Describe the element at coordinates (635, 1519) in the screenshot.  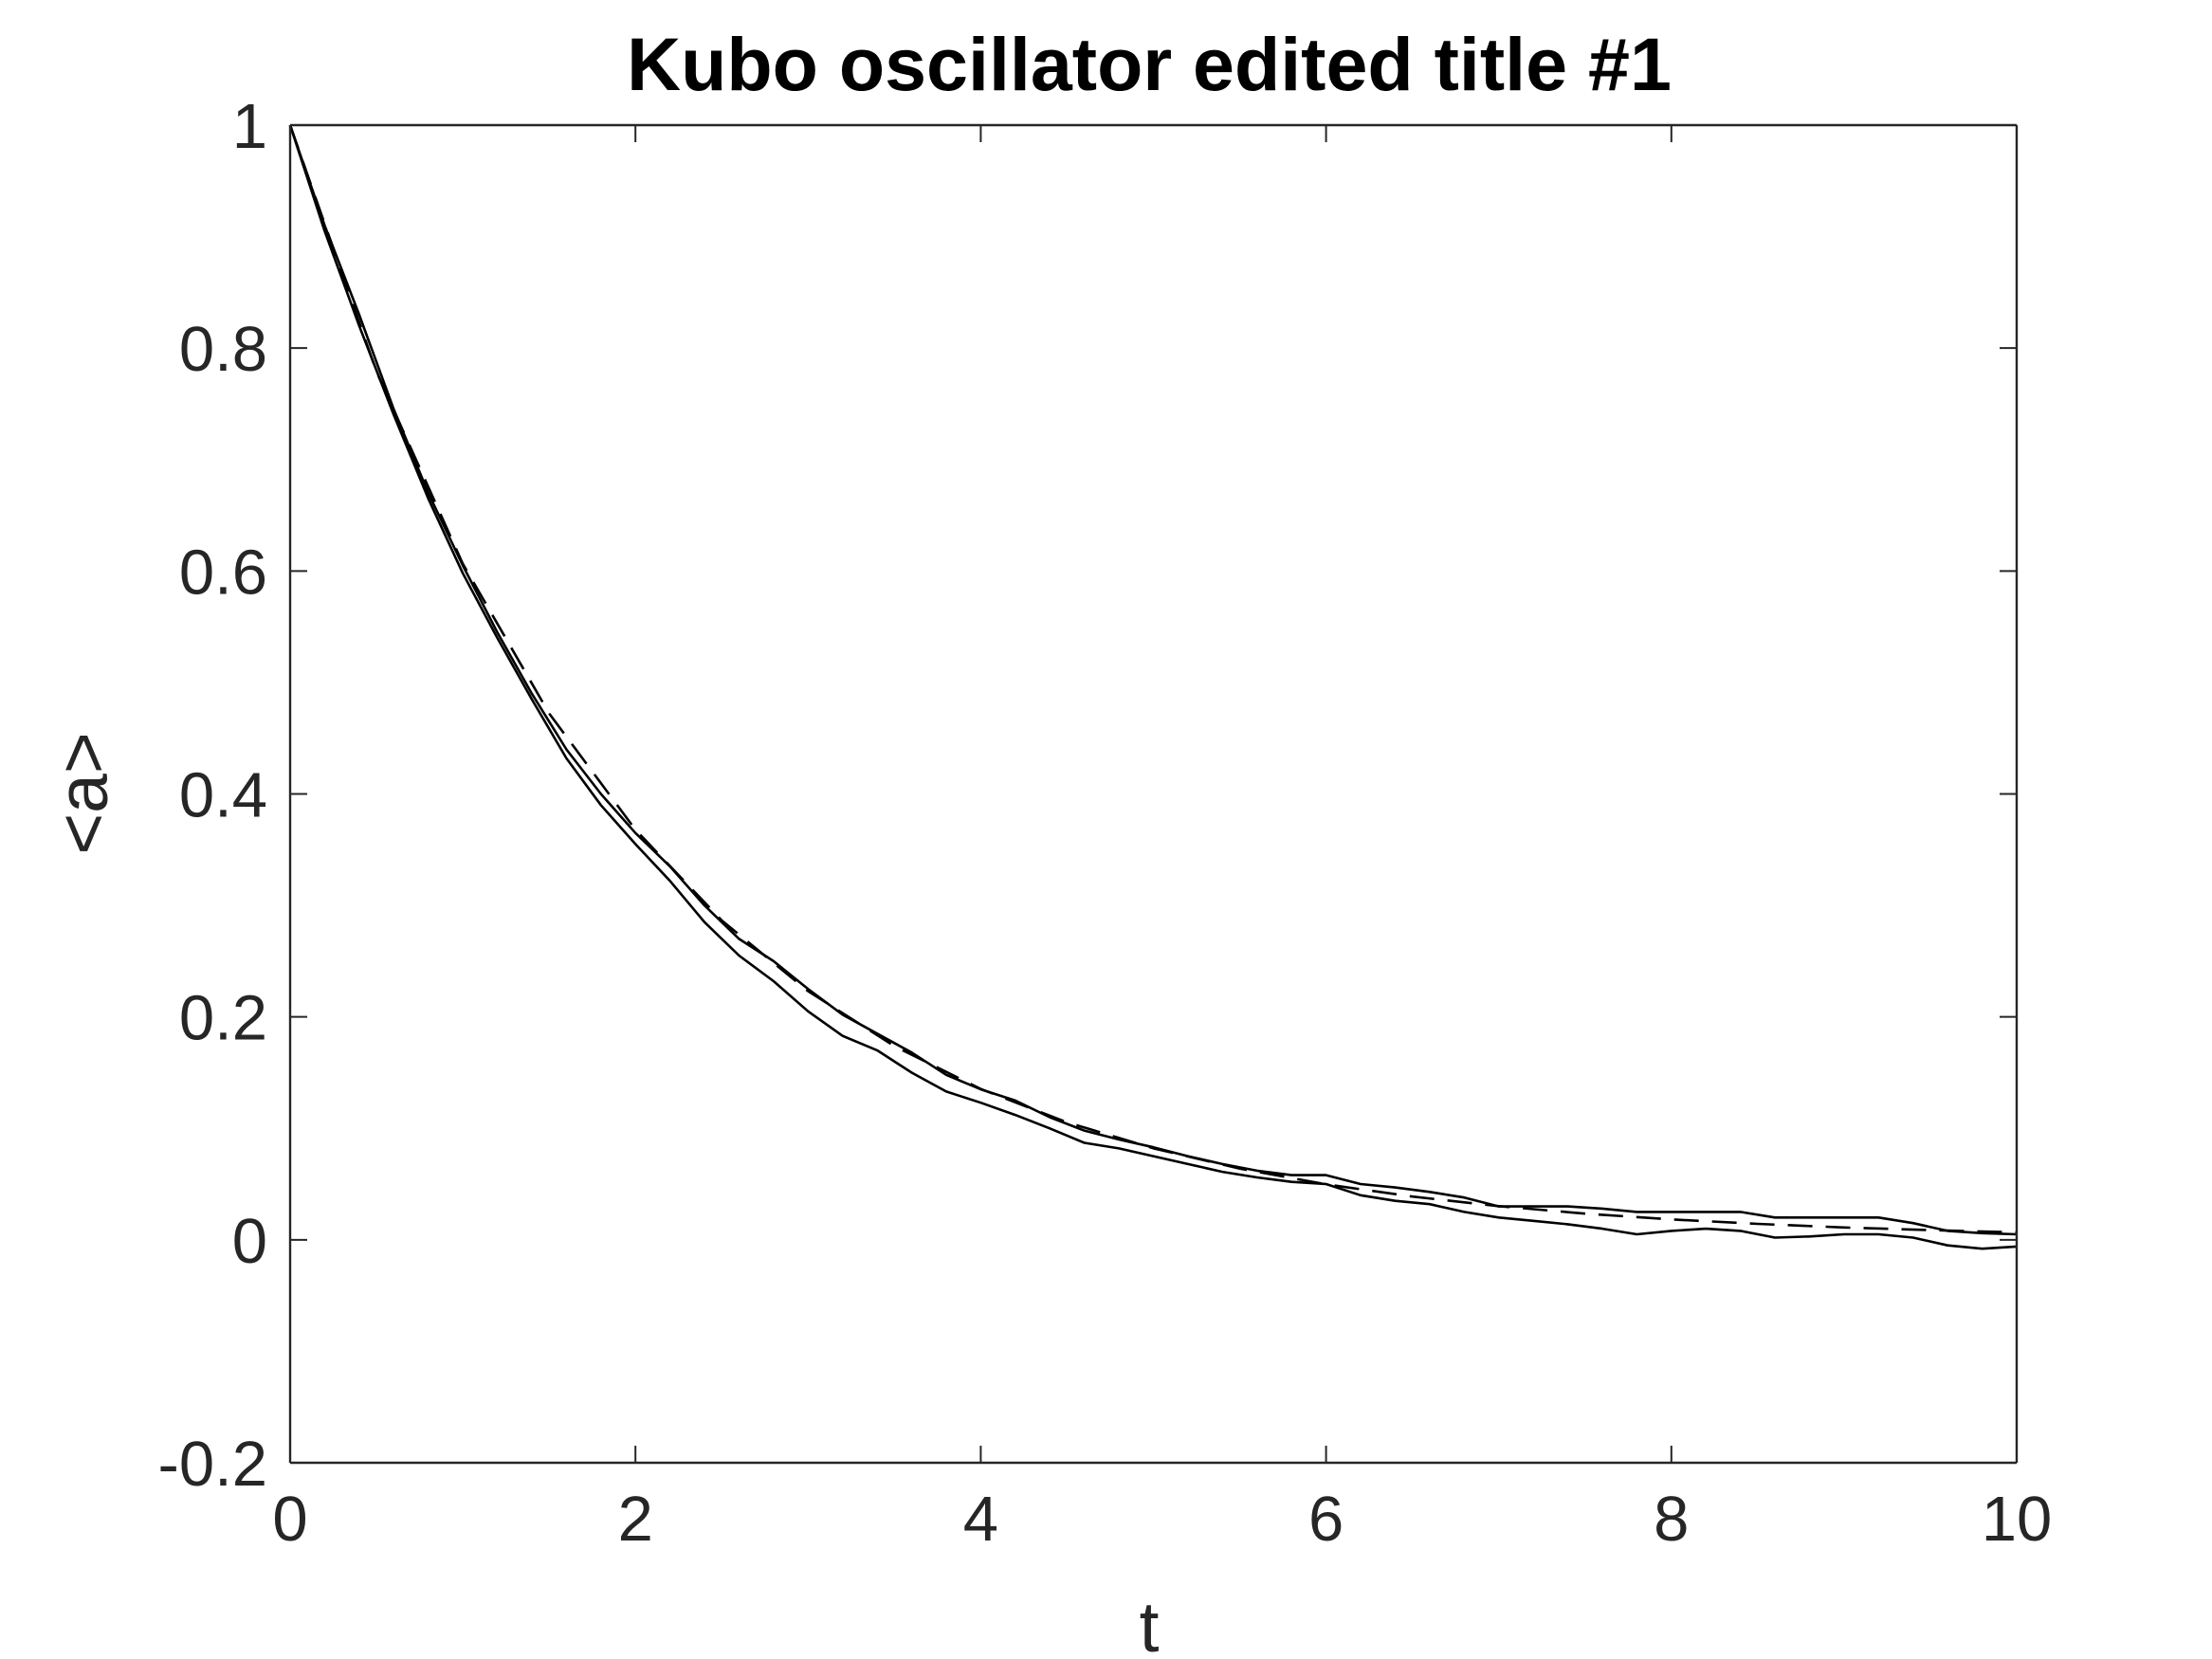
I see `x-tick-label: 2` at that location.